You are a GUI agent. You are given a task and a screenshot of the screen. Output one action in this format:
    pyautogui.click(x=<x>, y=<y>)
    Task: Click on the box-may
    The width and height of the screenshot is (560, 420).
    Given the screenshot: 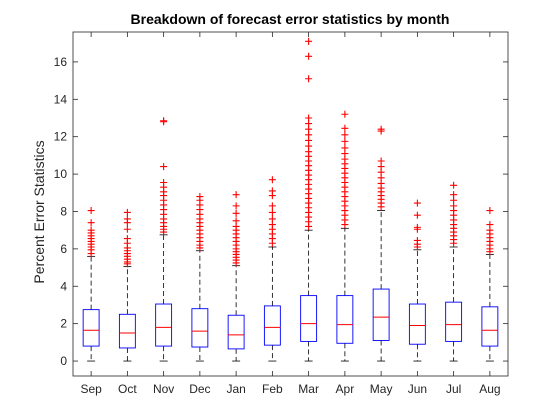 What is the action you would take?
    pyautogui.click(x=381, y=243)
    